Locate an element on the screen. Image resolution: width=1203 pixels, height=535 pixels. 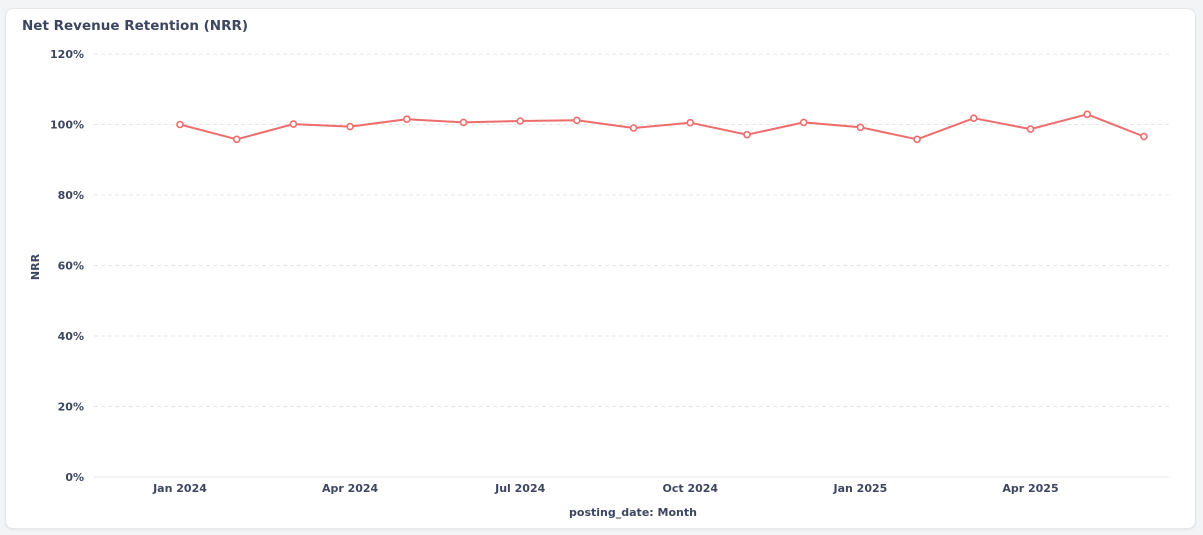
x-tick-label: Jan 2025 is located at coordinates (860, 488).